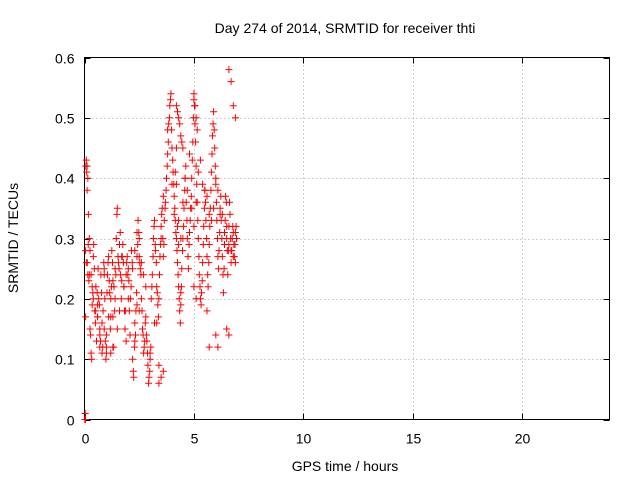 Image resolution: width=640 pixels, height=480 pixels. I want to click on x-tick-label: 5, so click(195, 439).